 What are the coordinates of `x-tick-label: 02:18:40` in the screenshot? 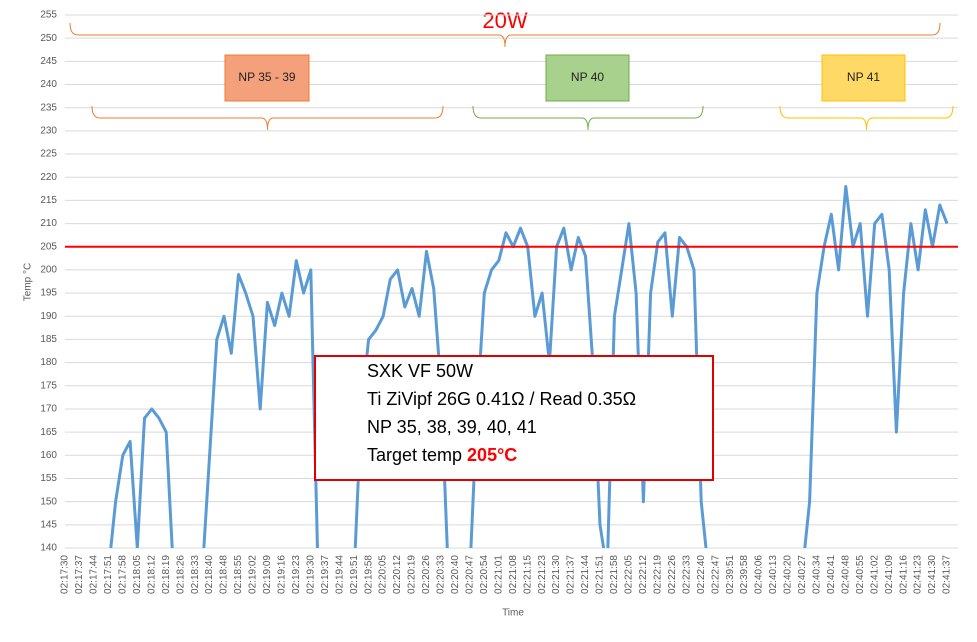 It's located at (209, 574).